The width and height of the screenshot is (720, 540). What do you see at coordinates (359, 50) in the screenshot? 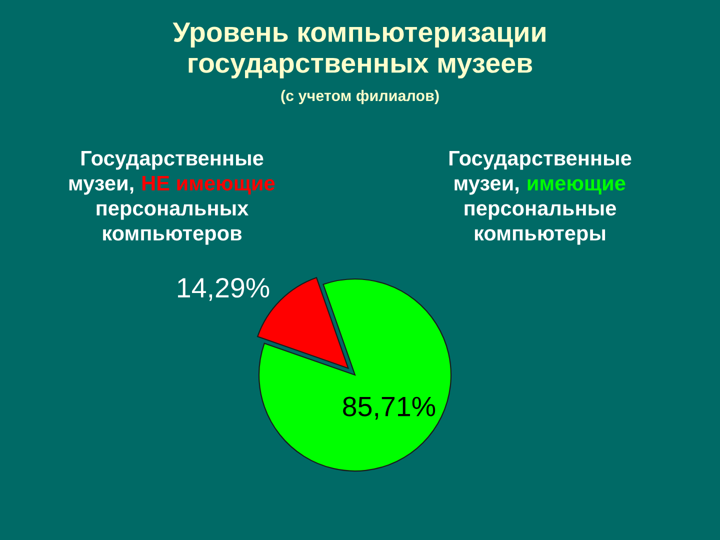
I see `chart-title: Уровень компьютеризации государственных музеев` at bounding box center [359, 50].